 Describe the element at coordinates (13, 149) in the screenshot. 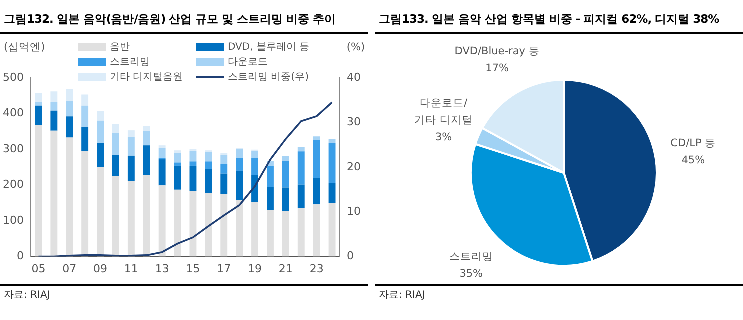

I see `y-tick-label: 300` at that location.